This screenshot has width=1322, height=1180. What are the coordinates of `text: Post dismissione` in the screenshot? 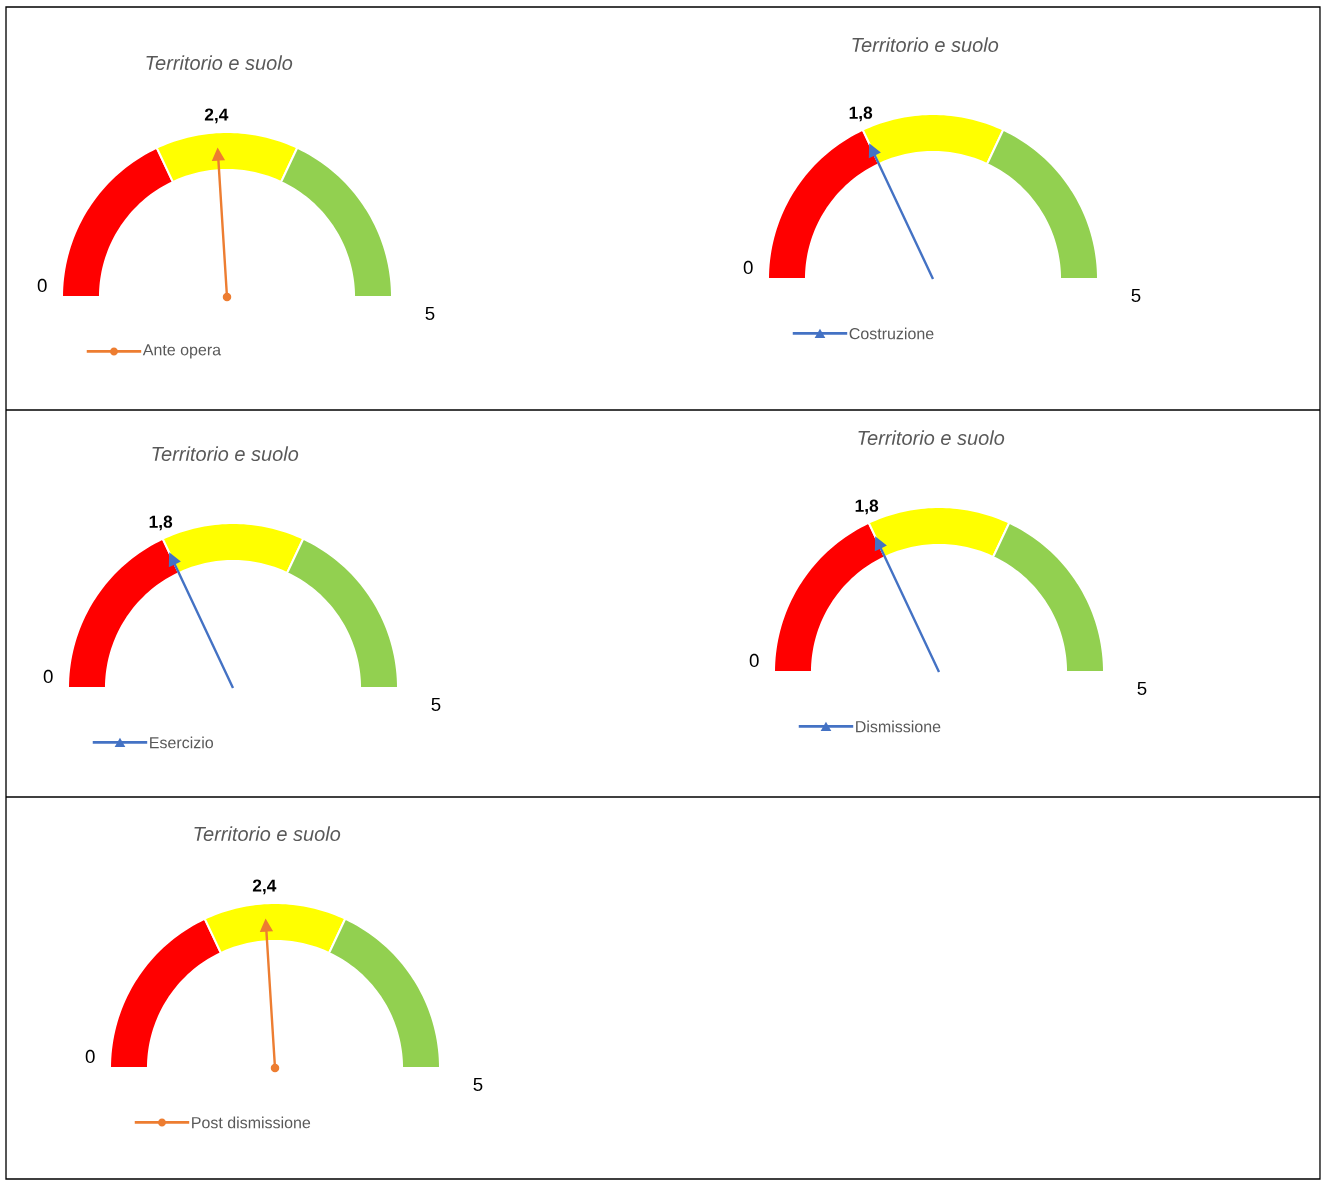 It's located at (251, 1122).